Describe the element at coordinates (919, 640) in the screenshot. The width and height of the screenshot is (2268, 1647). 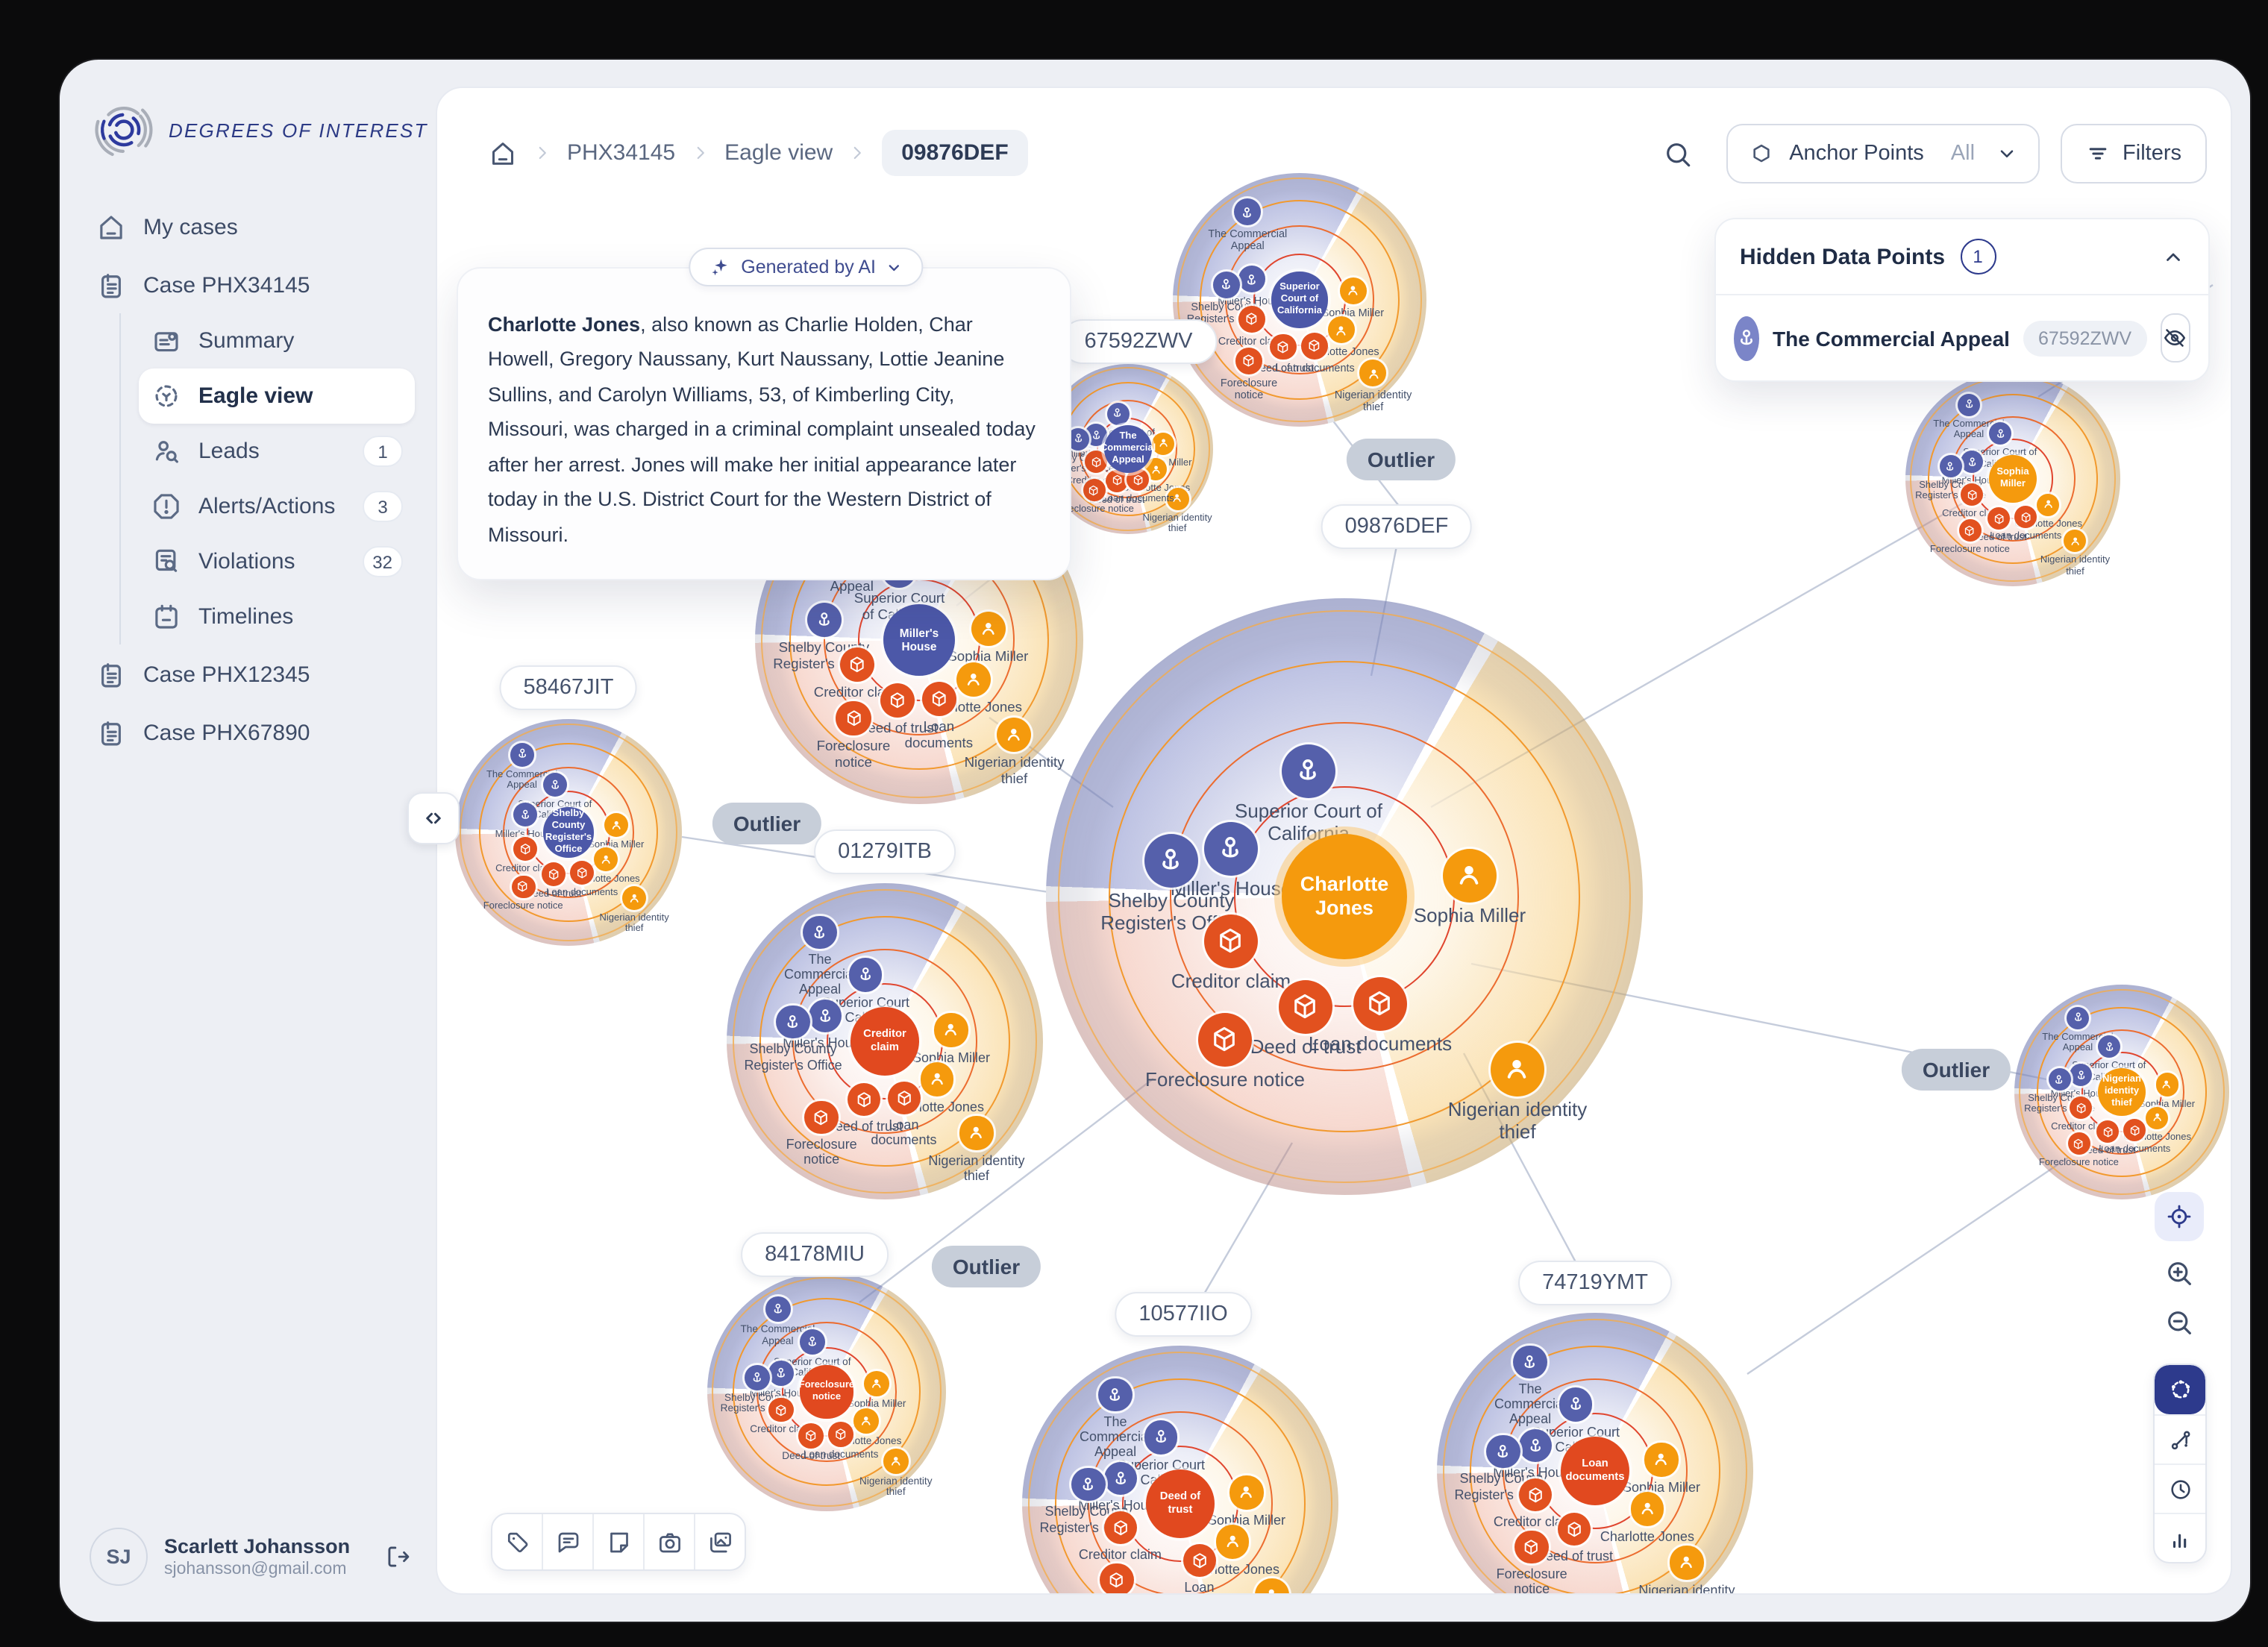
I see `cluster-center-millers: Miller's House` at that location.